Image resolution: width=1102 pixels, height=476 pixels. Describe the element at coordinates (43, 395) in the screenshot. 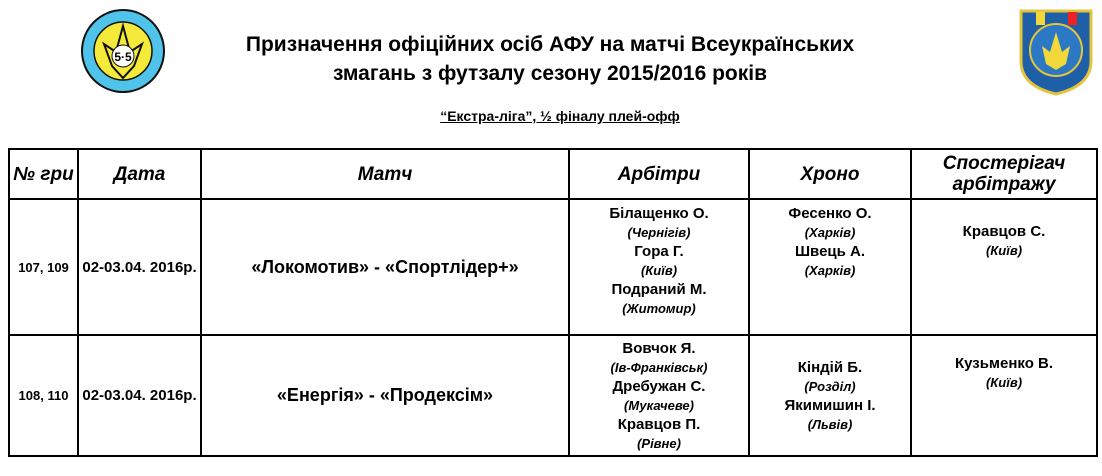

I see `game-numbers: 108, 110` at that location.